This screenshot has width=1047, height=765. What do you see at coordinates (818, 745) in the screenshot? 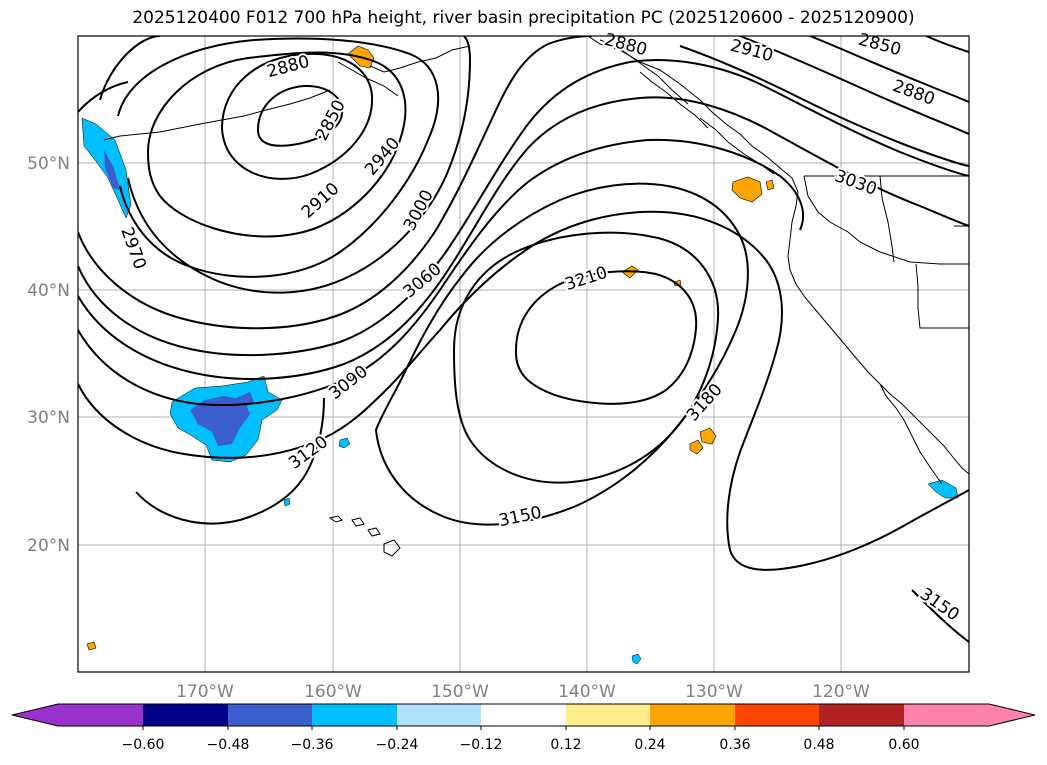
I see `colorbar-tick-label: 0.48` at bounding box center [818, 745].